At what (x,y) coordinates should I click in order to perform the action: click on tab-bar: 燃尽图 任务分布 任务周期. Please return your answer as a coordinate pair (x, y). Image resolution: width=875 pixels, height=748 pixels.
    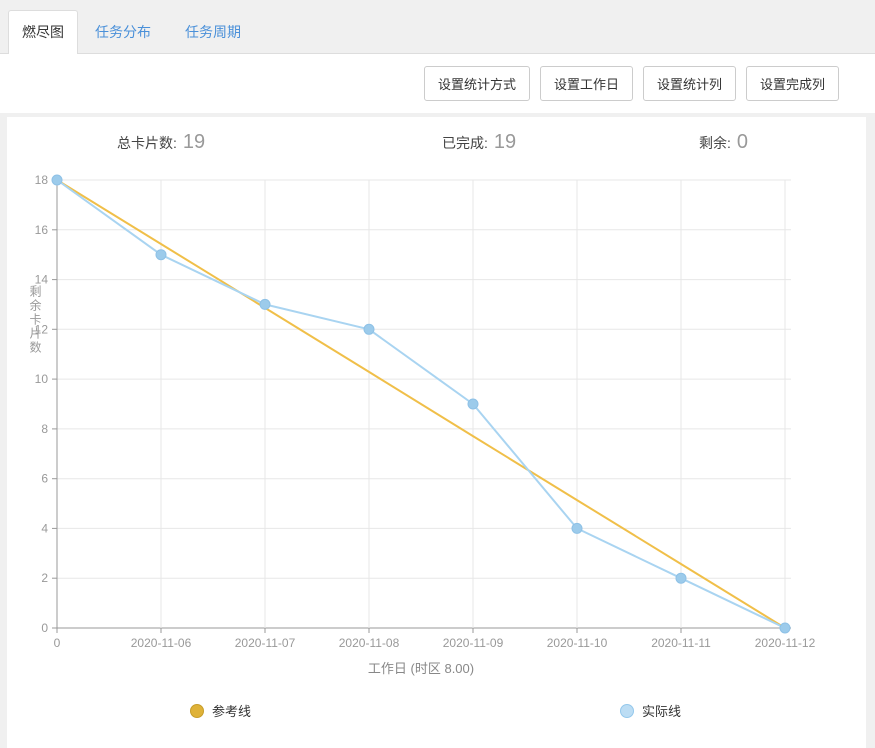
    Looking at the image, I should click on (437, 27).